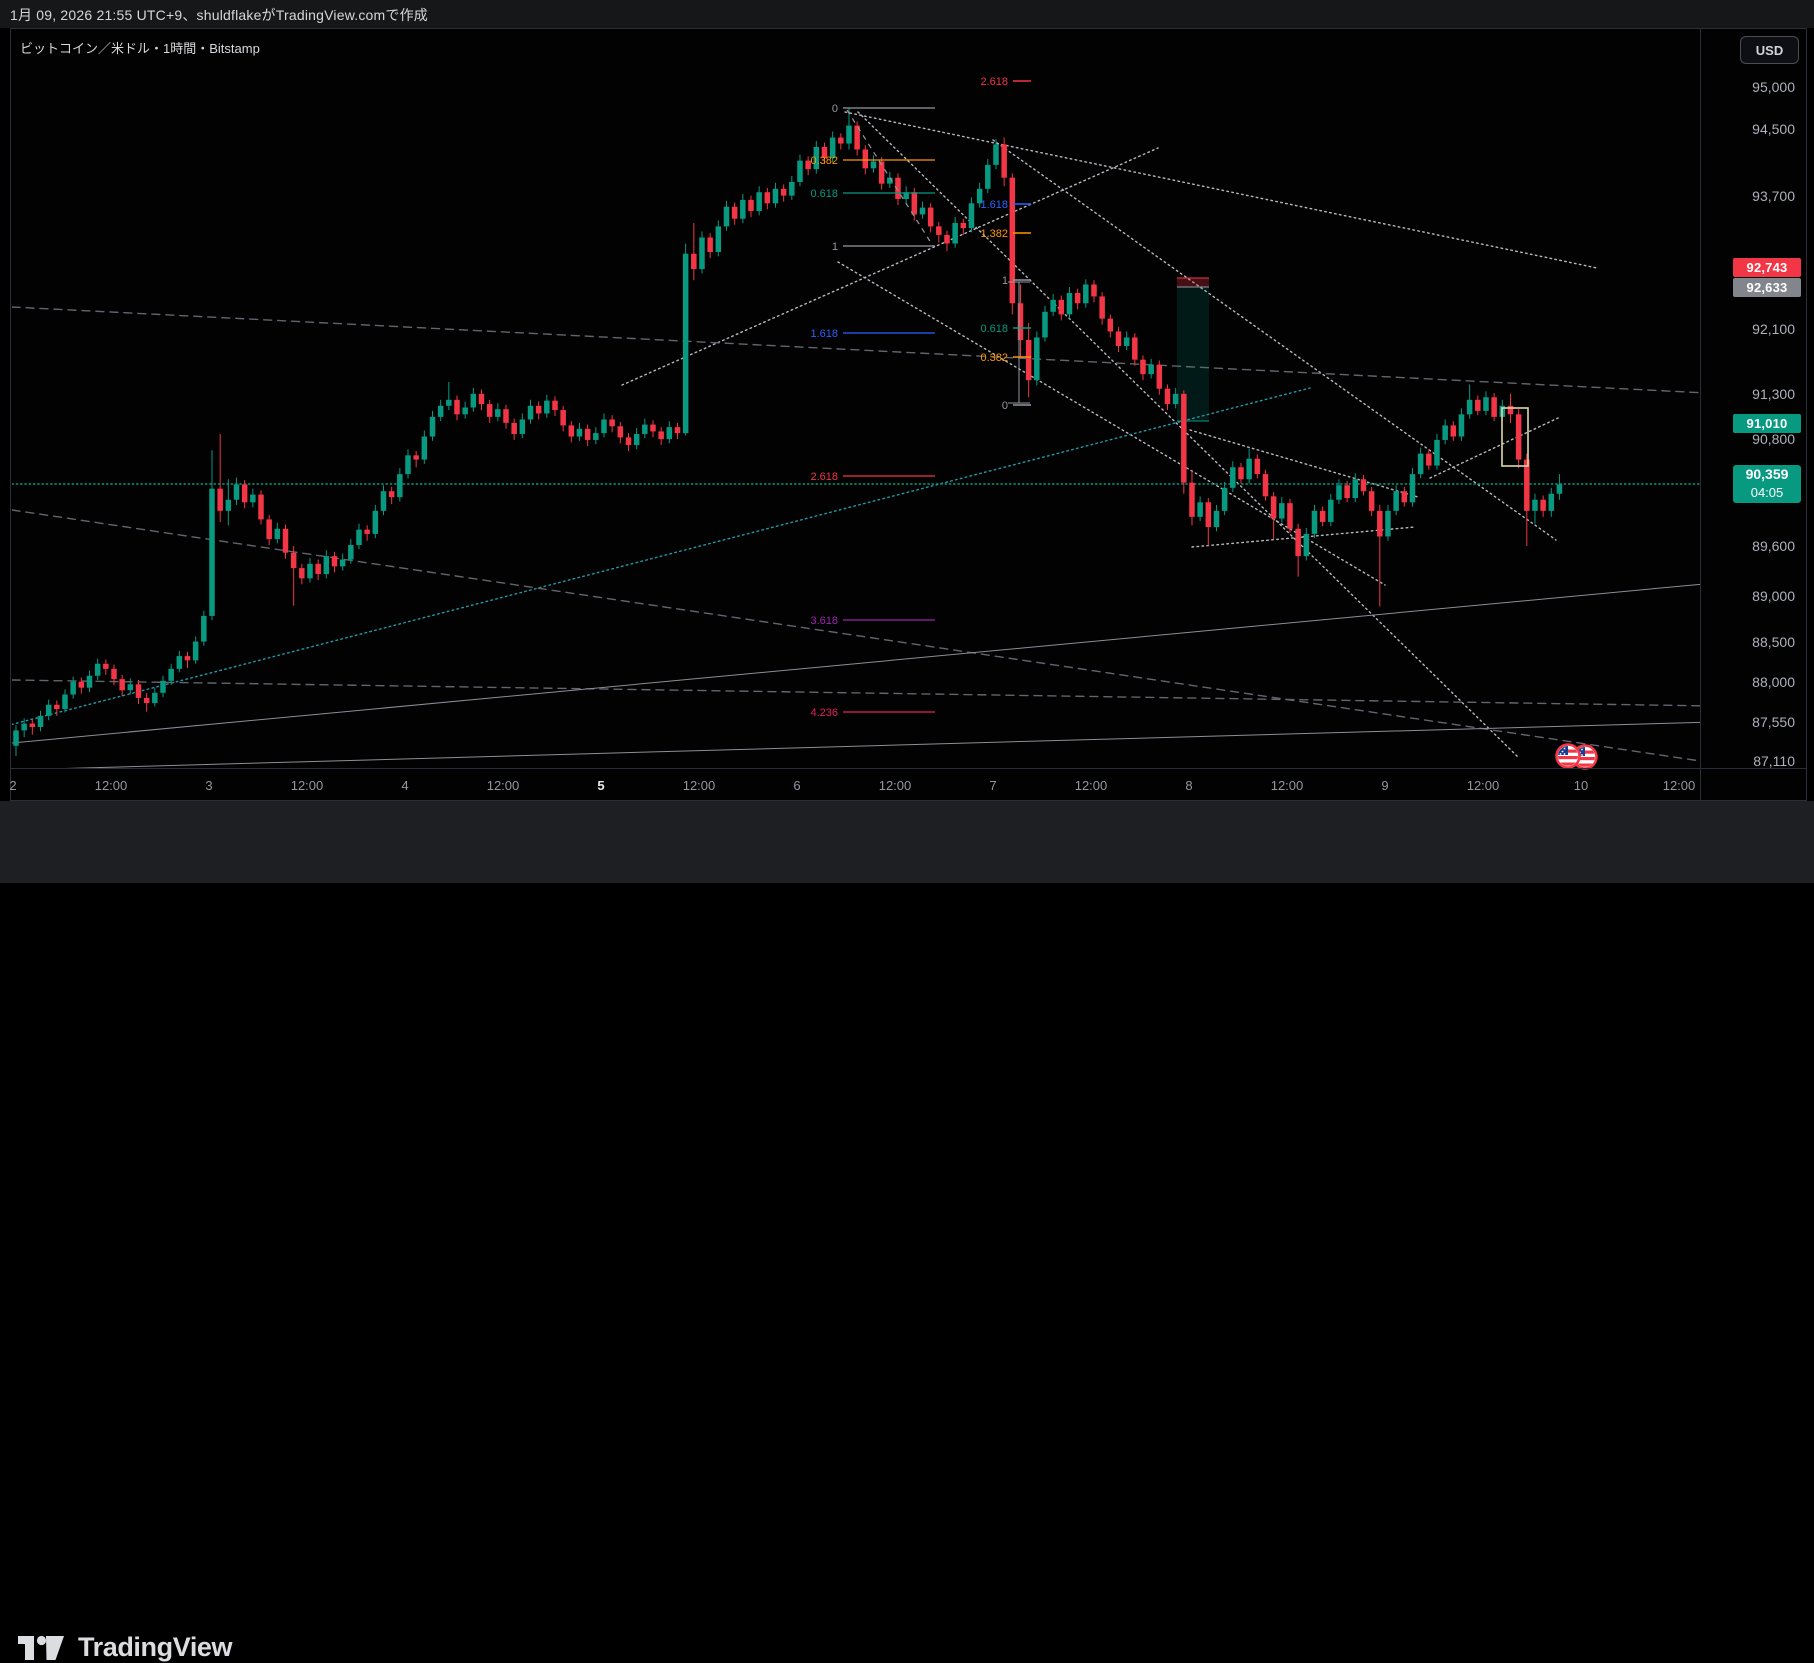  Describe the element at coordinates (993, 785) in the screenshot. I see `time-tick-label: 7` at that location.